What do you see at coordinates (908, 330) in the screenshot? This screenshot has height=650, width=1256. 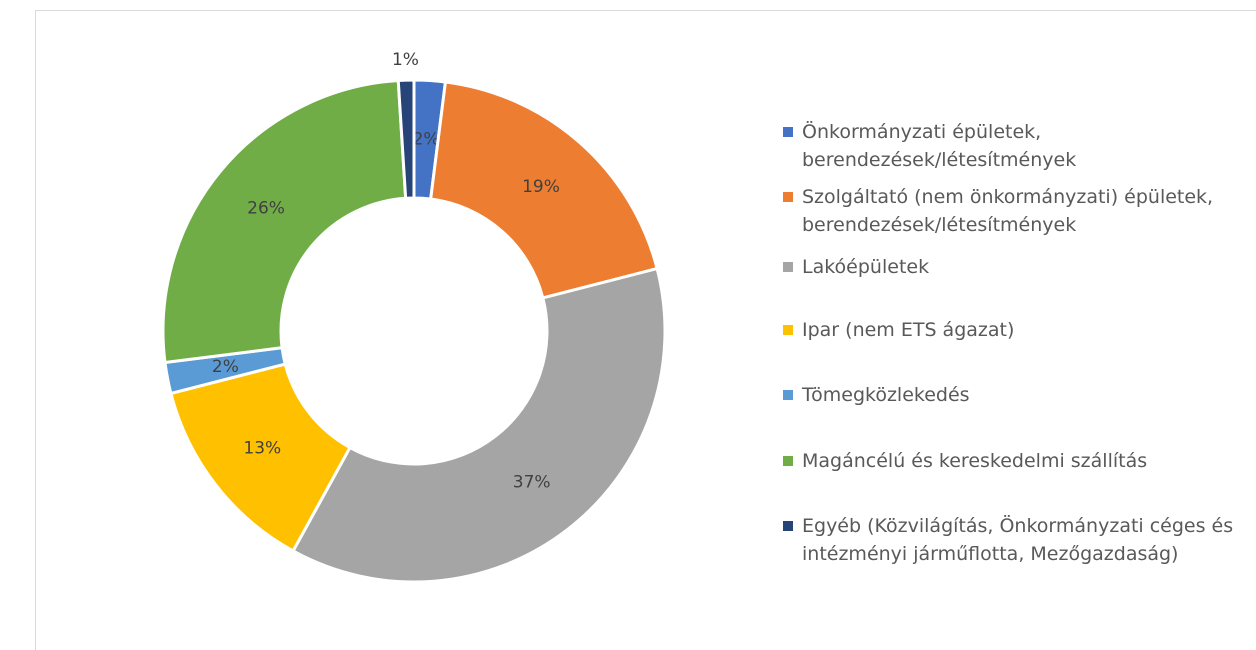 I see `legend-label: Ipar (nem ETS ágazat)` at bounding box center [908, 330].